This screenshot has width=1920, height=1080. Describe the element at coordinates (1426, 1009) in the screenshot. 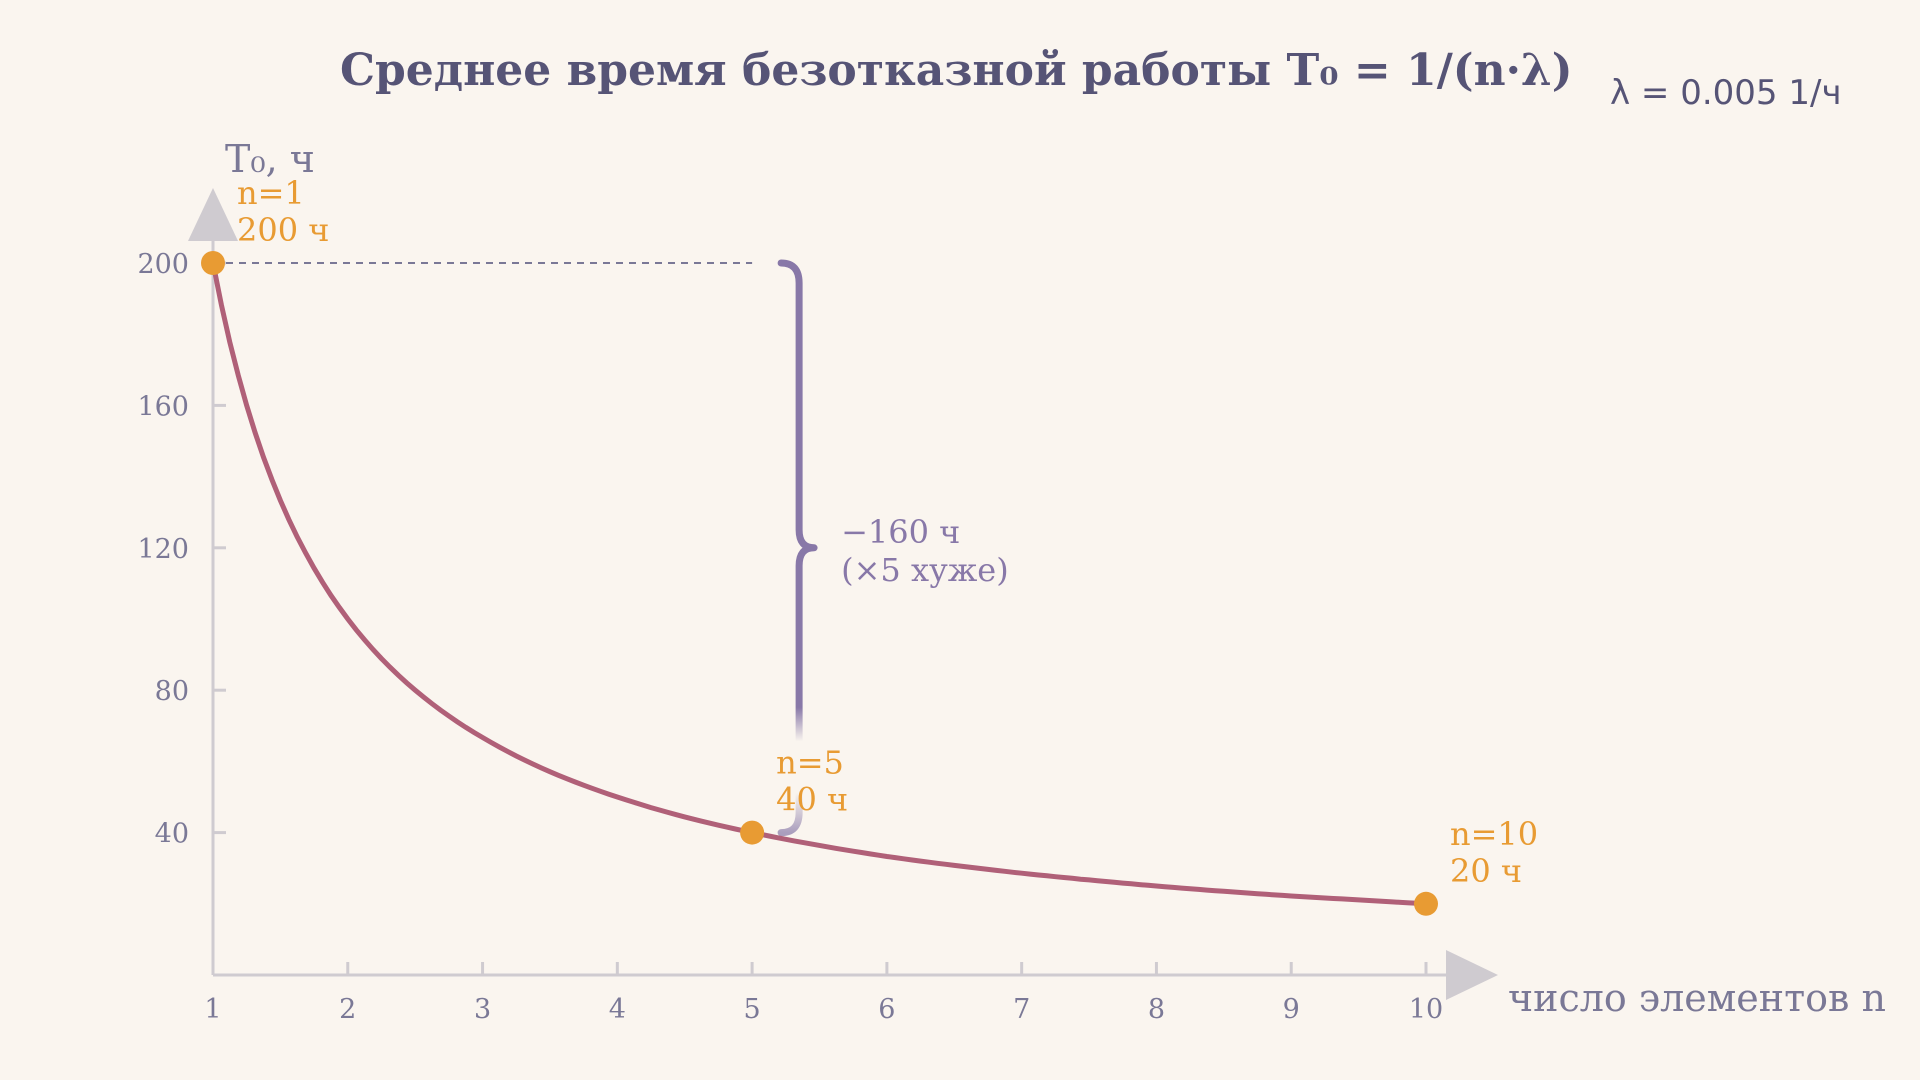

I see `x-tick-label: 10` at that location.